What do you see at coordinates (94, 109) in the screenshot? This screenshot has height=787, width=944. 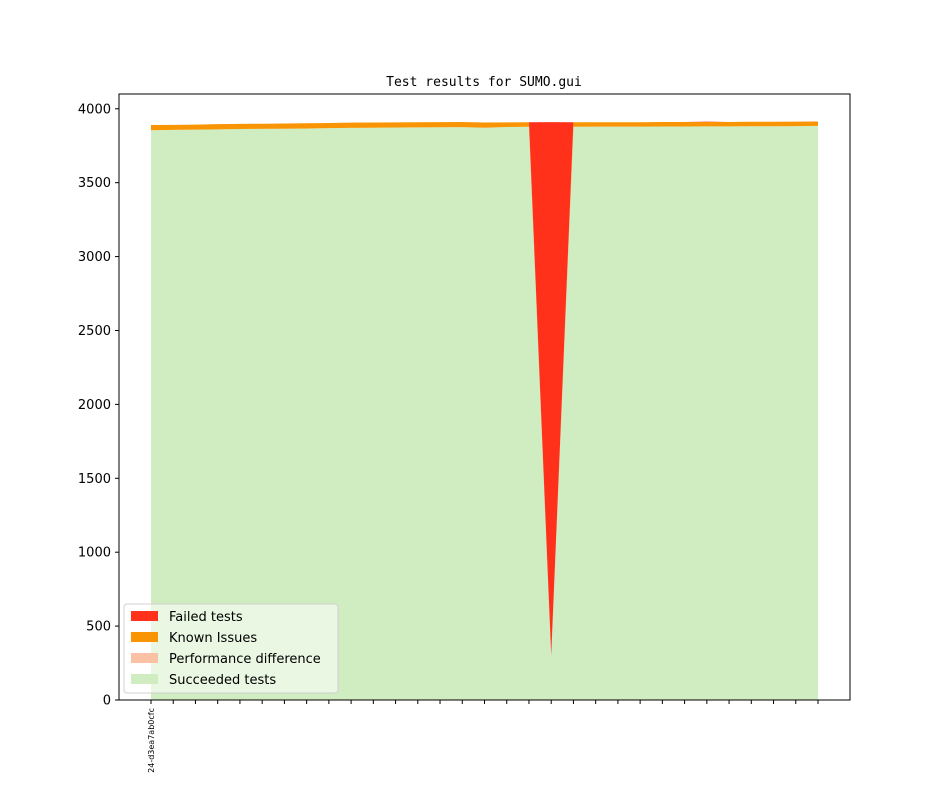 I see `y-tick-label: 4000` at bounding box center [94, 109].